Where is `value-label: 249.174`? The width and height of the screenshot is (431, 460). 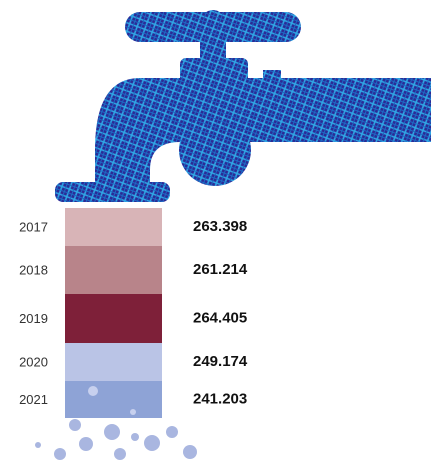 value-label: 249.174 is located at coordinates (220, 361).